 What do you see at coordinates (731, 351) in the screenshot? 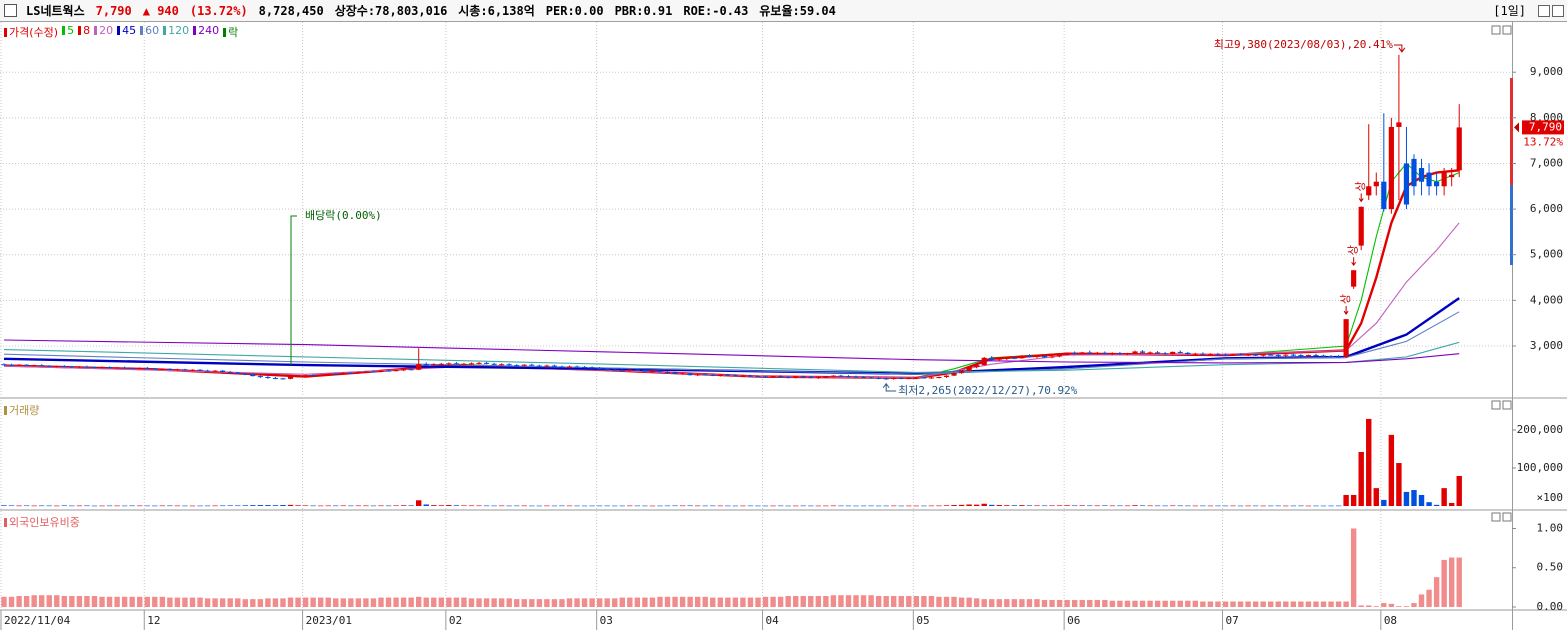
I see `ma-line` at bounding box center [731, 351].